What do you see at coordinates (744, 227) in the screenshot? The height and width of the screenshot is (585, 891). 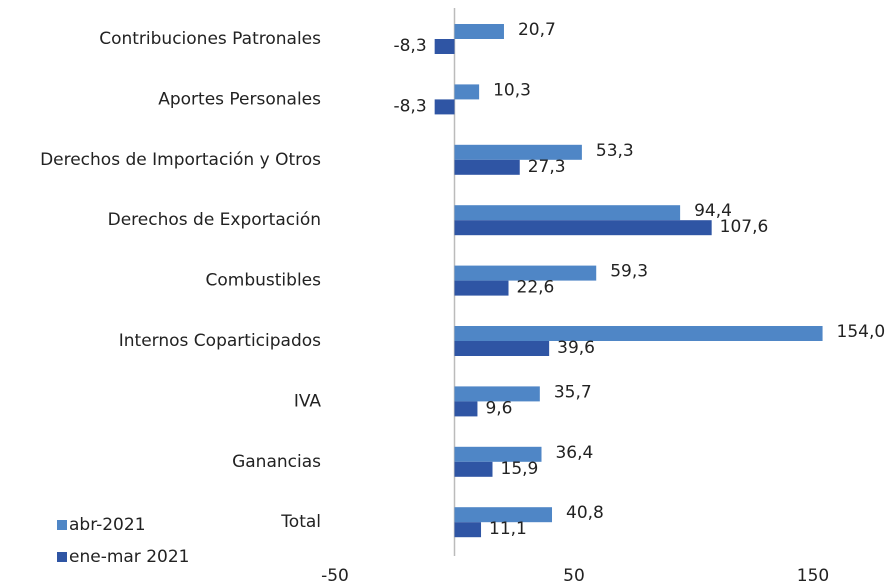 I see `value-label: 107,6` at bounding box center [744, 227].